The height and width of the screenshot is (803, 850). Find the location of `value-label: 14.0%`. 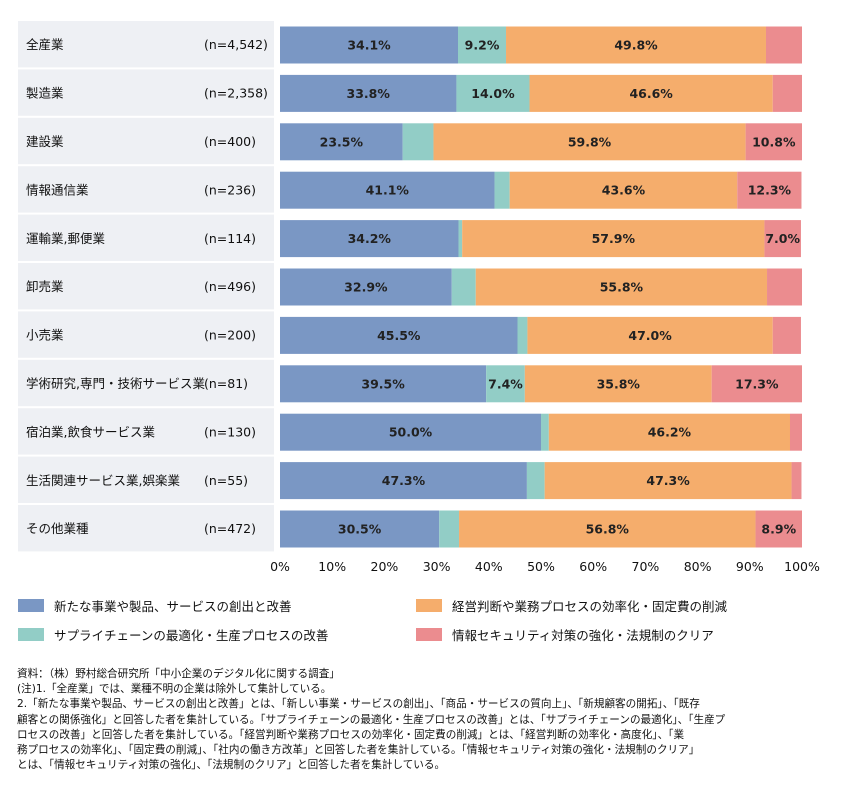

value-label: 14.0% is located at coordinates (493, 93).